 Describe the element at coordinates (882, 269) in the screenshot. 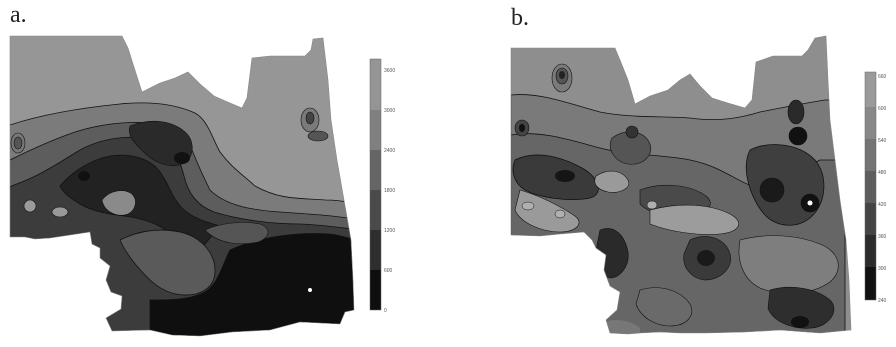

I see `legend-b-tick: 300` at that location.